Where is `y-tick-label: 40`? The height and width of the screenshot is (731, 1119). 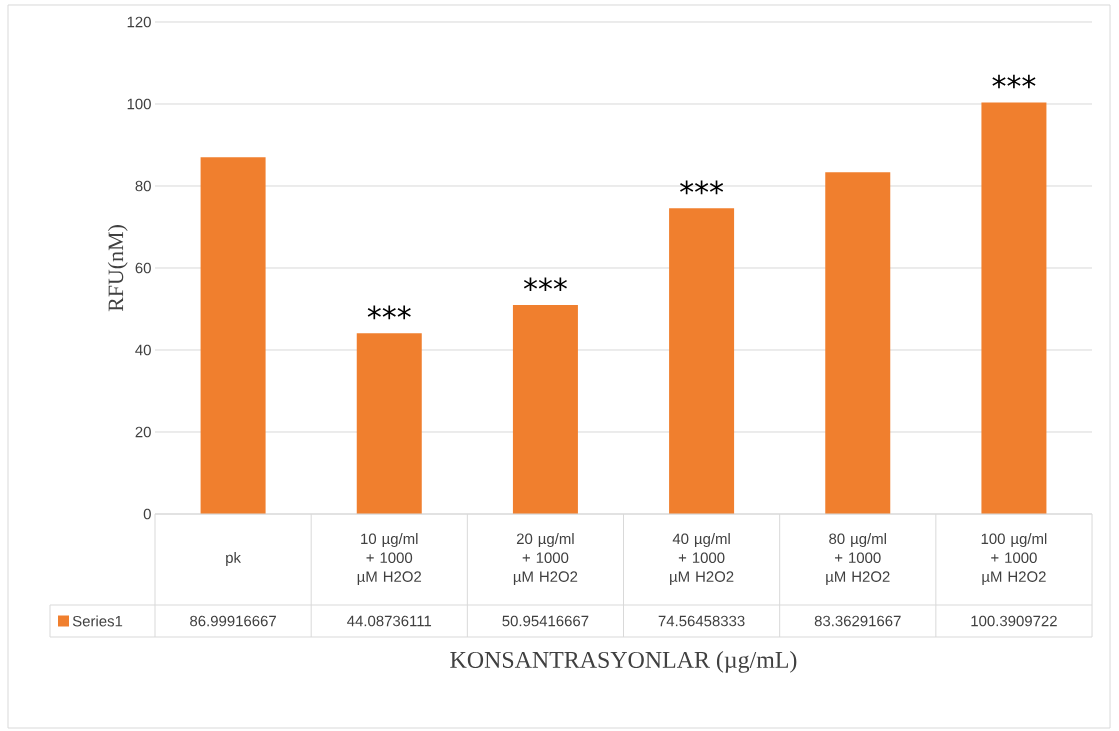 y-tick-label: 40 is located at coordinates (143, 350).